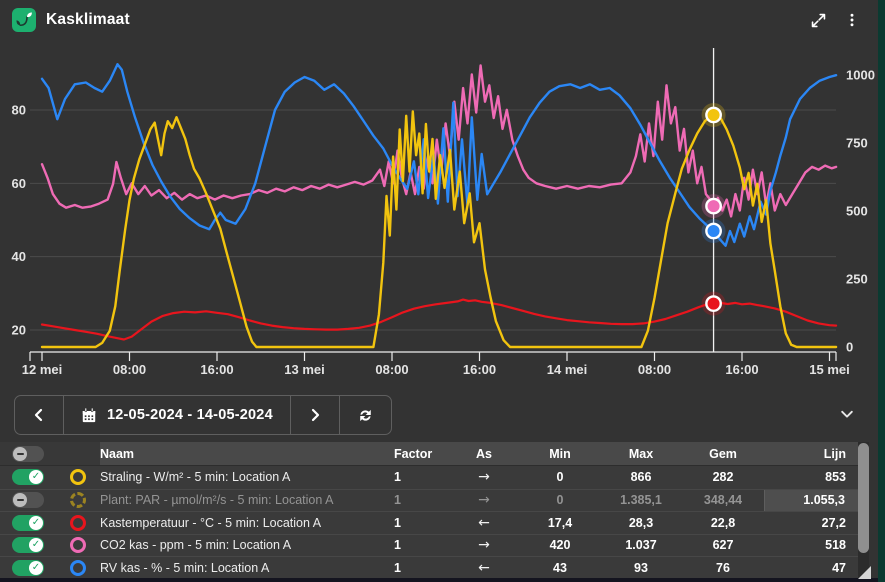  I want to click on series-min: 17,4, so click(560, 522).